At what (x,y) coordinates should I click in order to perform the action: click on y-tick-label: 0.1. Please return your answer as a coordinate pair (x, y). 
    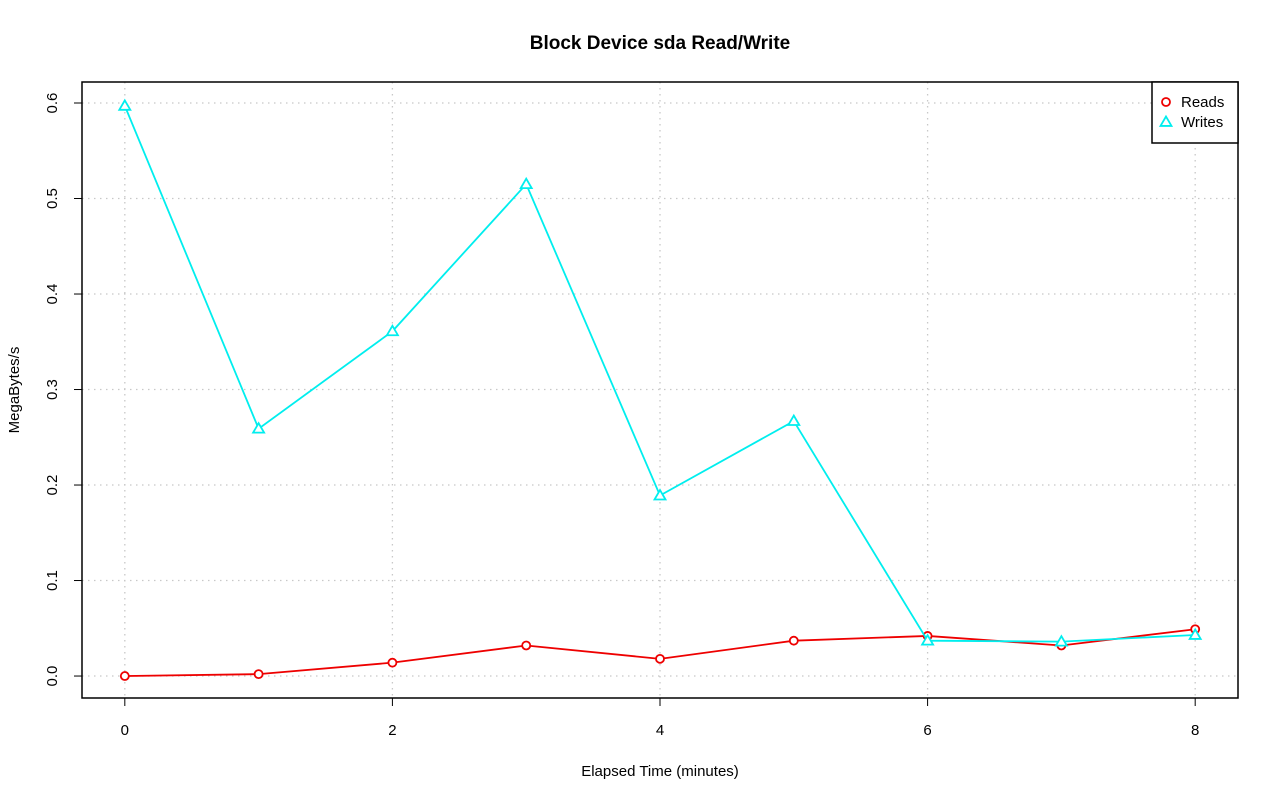
    Looking at the image, I should click on (52, 580).